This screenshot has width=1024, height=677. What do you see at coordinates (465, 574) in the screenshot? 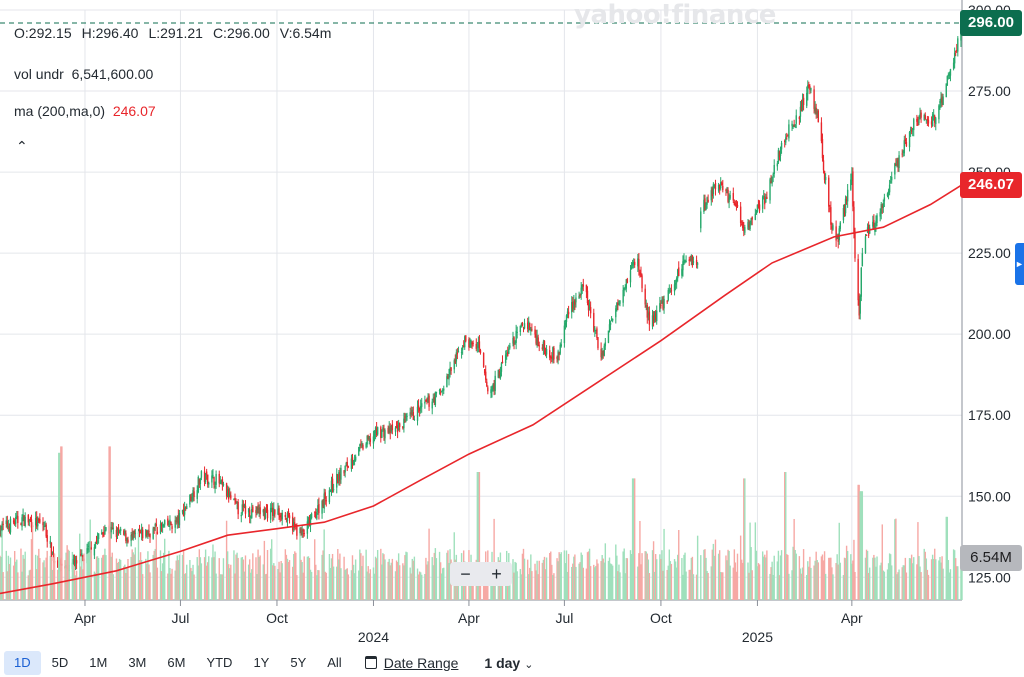
I see `zoom-out-button: −` at bounding box center [465, 574].